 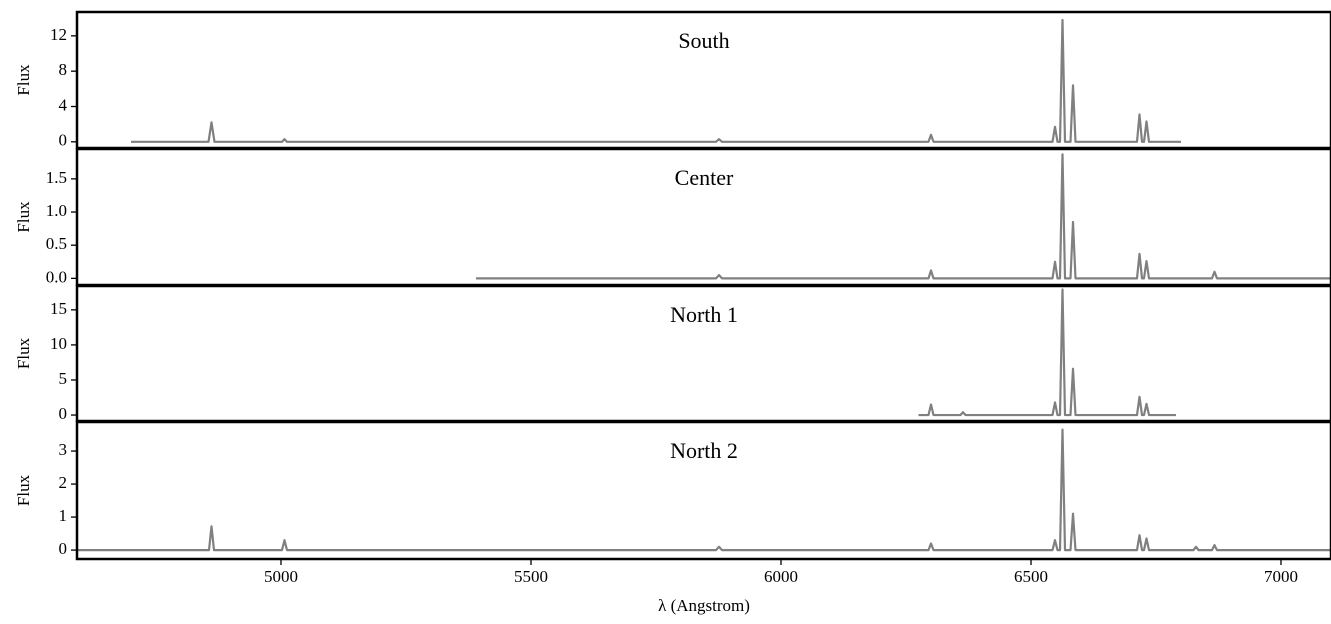 What do you see at coordinates (56, 177) in the screenshot?
I see `y-tick-label: 1.5` at bounding box center [56, 177].